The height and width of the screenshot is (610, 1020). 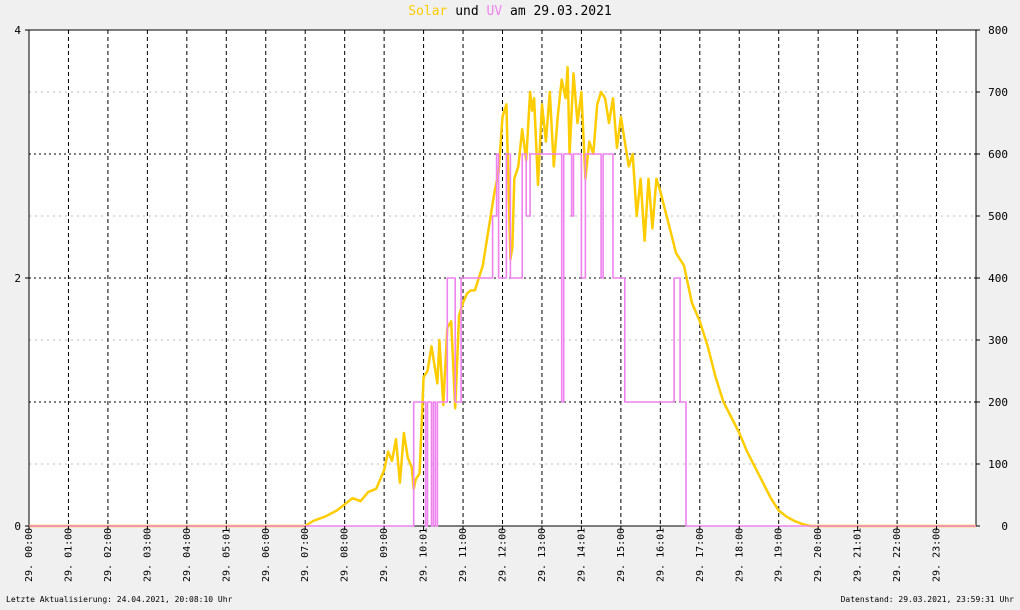 What do you see at coordinates (266, 555) in the screenshot?
I see `x-tick-label: 29. 06:00` at bounding box center [266, 555].